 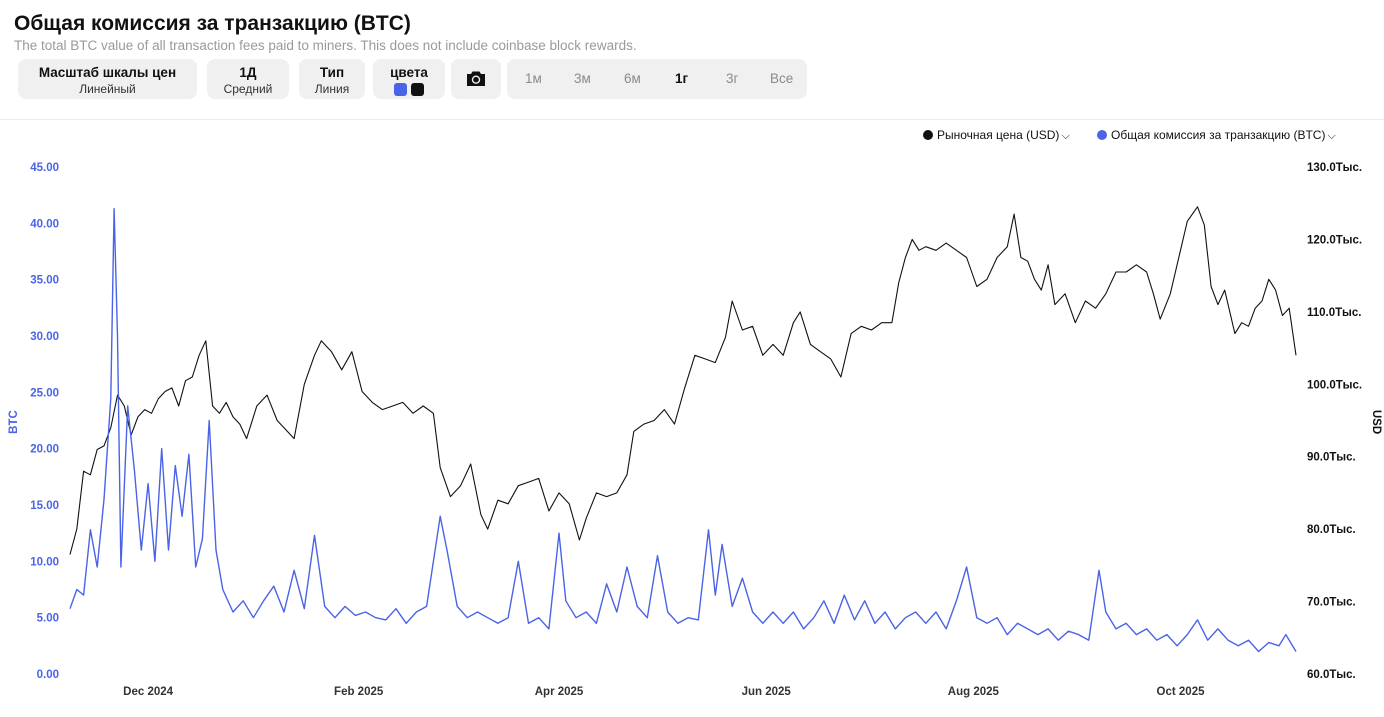 What do you see at coordinates (44, 562) in the screenshot?
I see `y-left-tick-label: 10.00` at bounding box center [44, 562].